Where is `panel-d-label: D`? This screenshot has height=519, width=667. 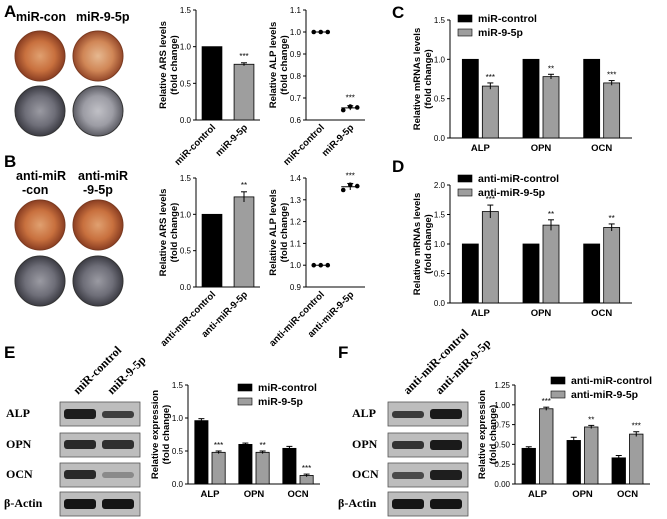 panel-d-label: D is located at coordinates (398, 166).